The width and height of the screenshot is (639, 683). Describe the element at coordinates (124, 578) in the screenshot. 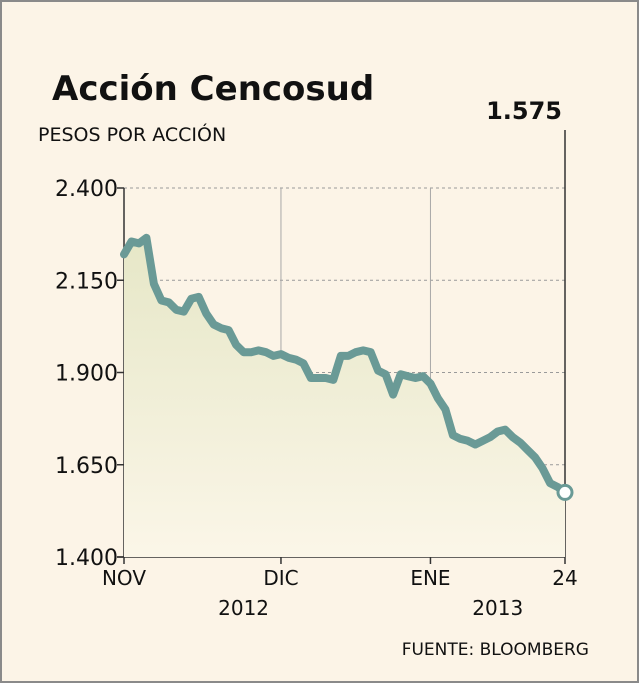

I see `x-tick-label: NOV` at that location.